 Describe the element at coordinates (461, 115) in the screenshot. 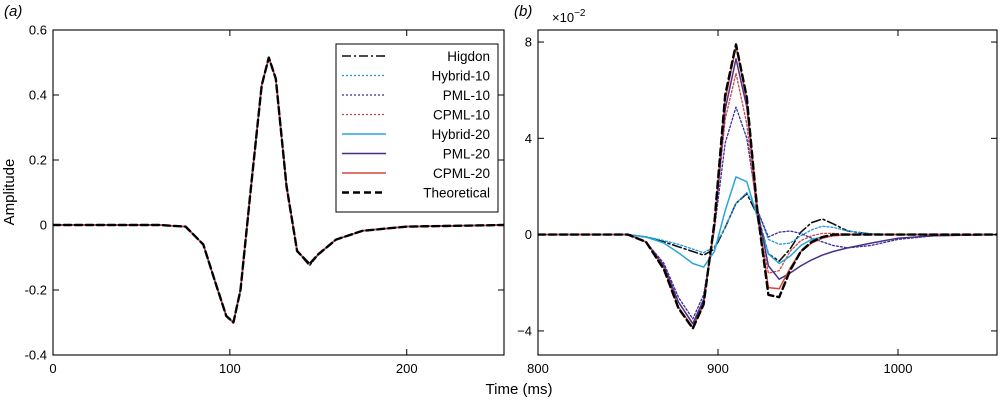

I see `legend-label: CPML-10` at that location.